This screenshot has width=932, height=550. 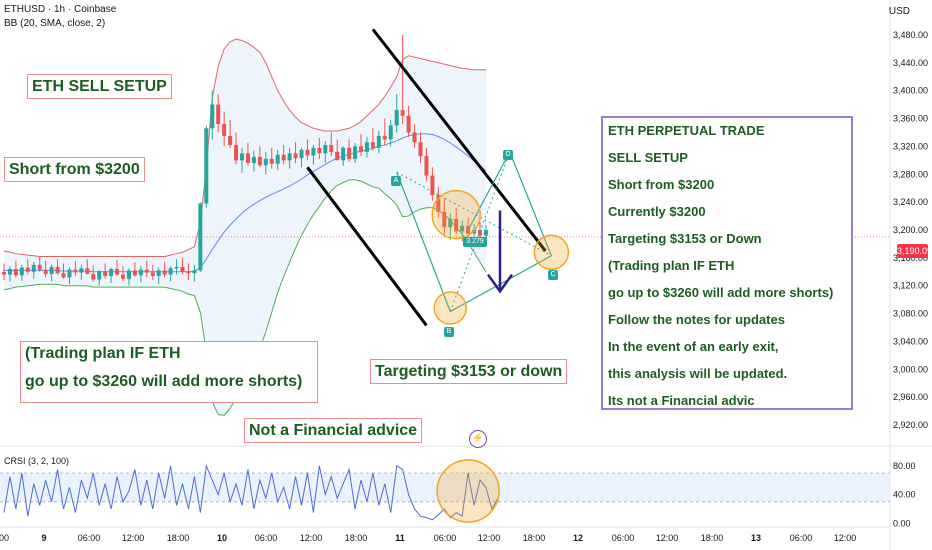 I want to click on pattern-point-b: B, so click(x=449, y=332).